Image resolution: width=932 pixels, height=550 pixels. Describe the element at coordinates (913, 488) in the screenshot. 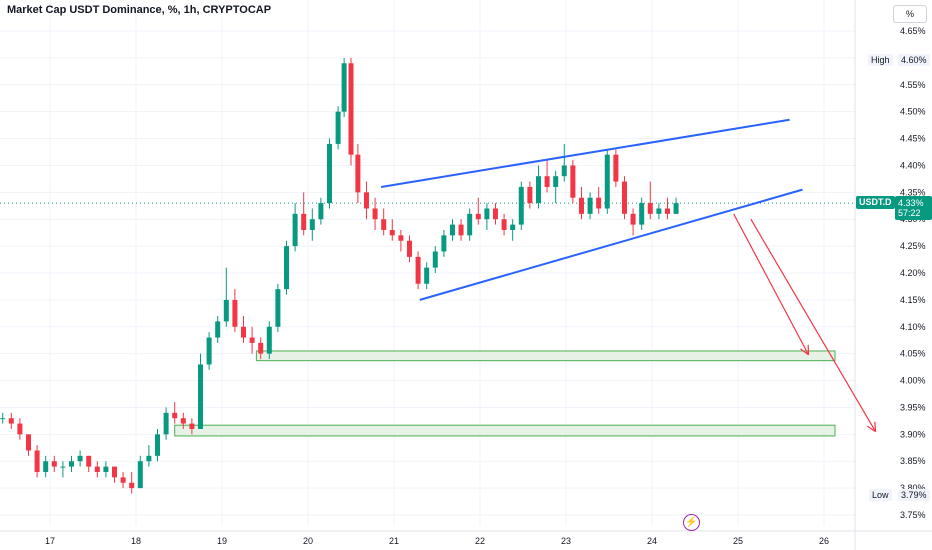

I see `y-tick-label: 3.80%` at that location.